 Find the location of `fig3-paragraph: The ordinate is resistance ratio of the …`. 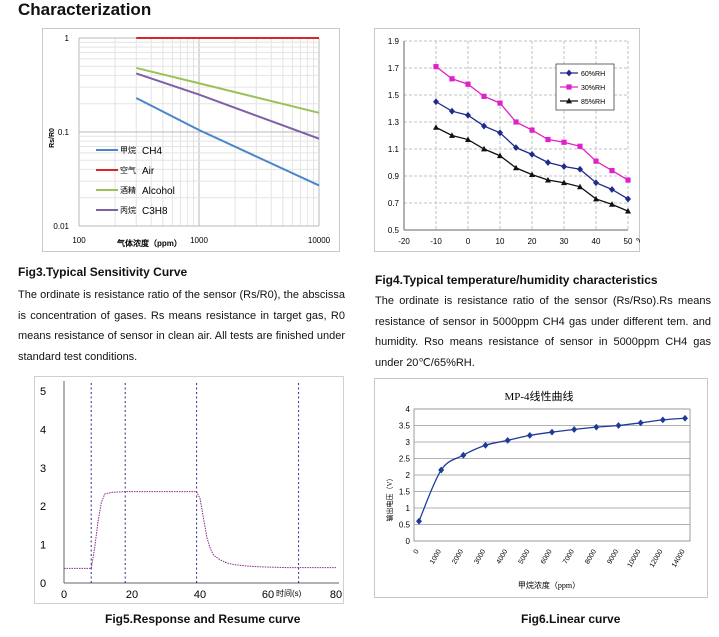

fig3-paragraph: The ordinate is resistance ratio of the … is located at coordinates (181, 326).